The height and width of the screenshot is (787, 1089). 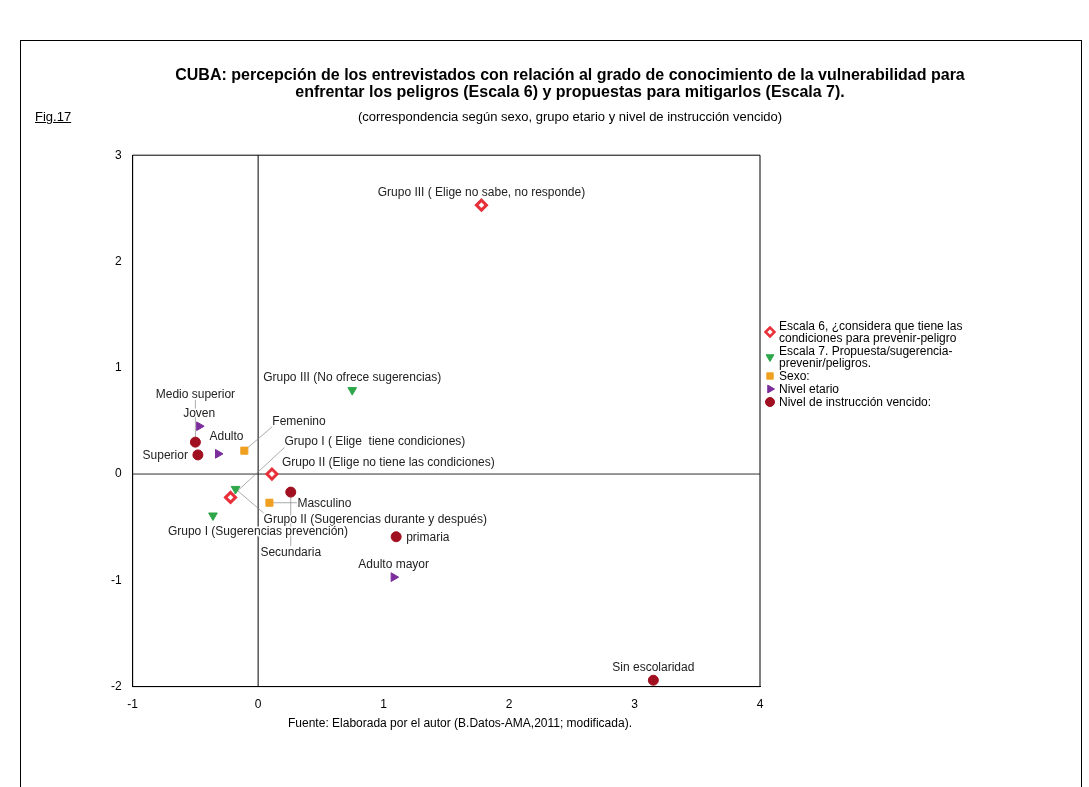 I want to click on x-tick-label: 3, so click(x=635, y=704).